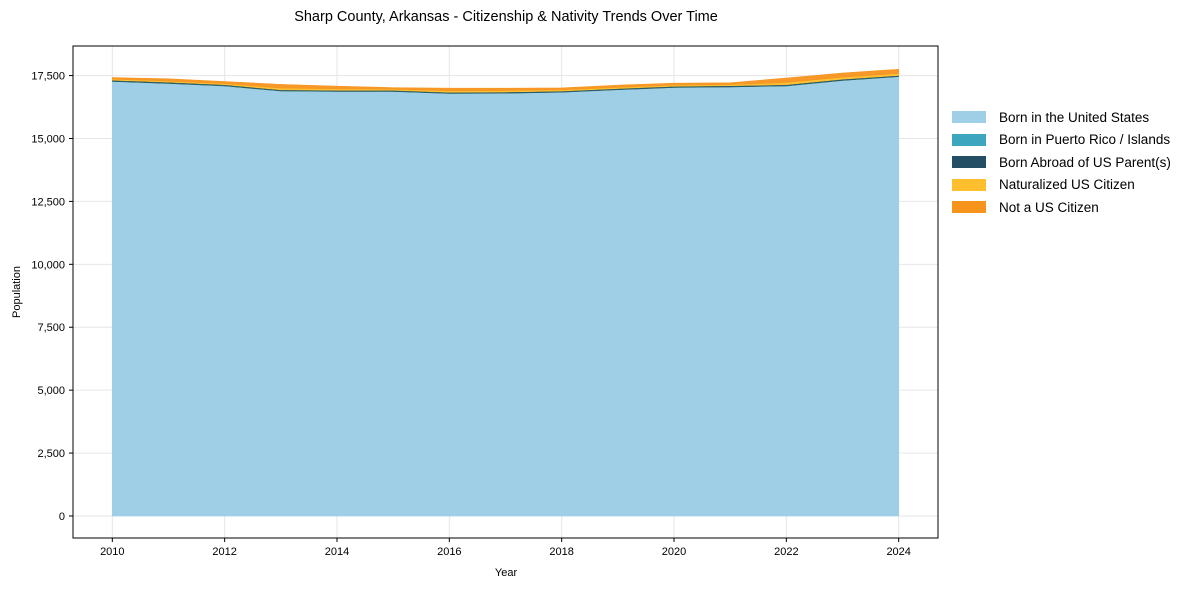 The image size is (1189, 590). Describe the element at coordinates (48, 77) in the screenshot. I see `y-tick-label: 17,500` at that location.